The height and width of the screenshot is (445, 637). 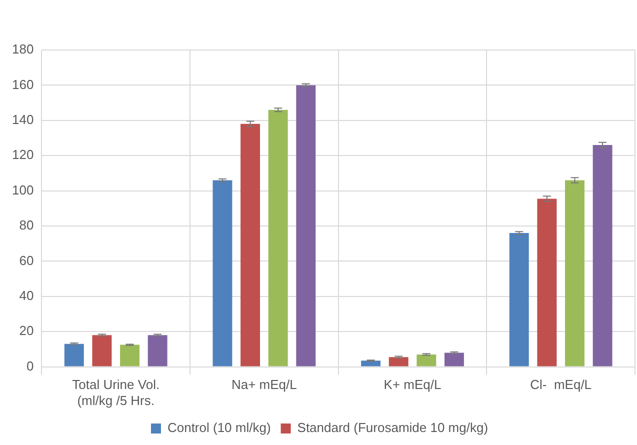 I want to click on legend-label: Control (10 ml/kg), so click(x=219, y=428).